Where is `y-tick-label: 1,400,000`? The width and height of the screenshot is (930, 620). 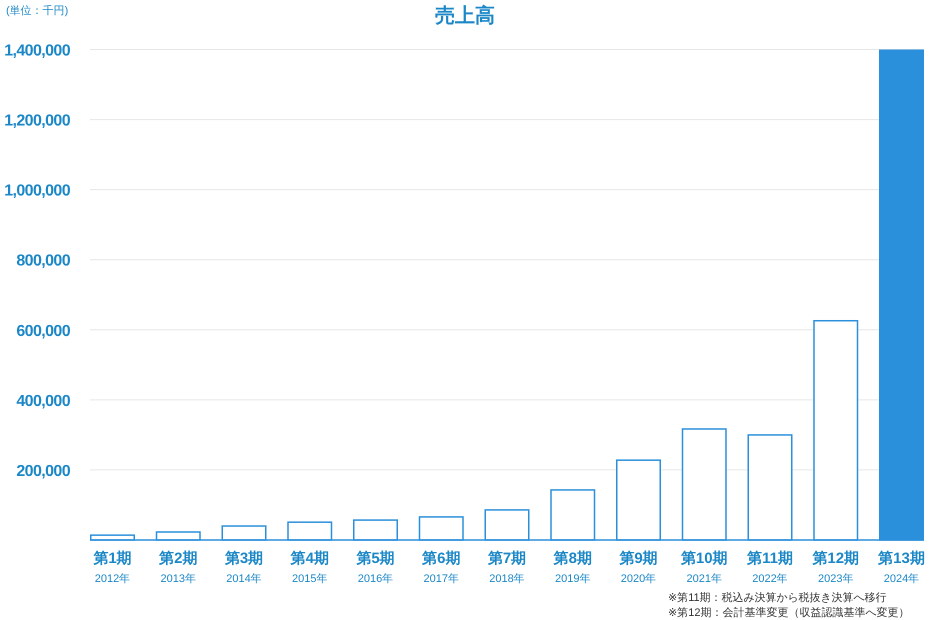
y-tick-label: 1,400,000 is located at coordinates (37, 51).